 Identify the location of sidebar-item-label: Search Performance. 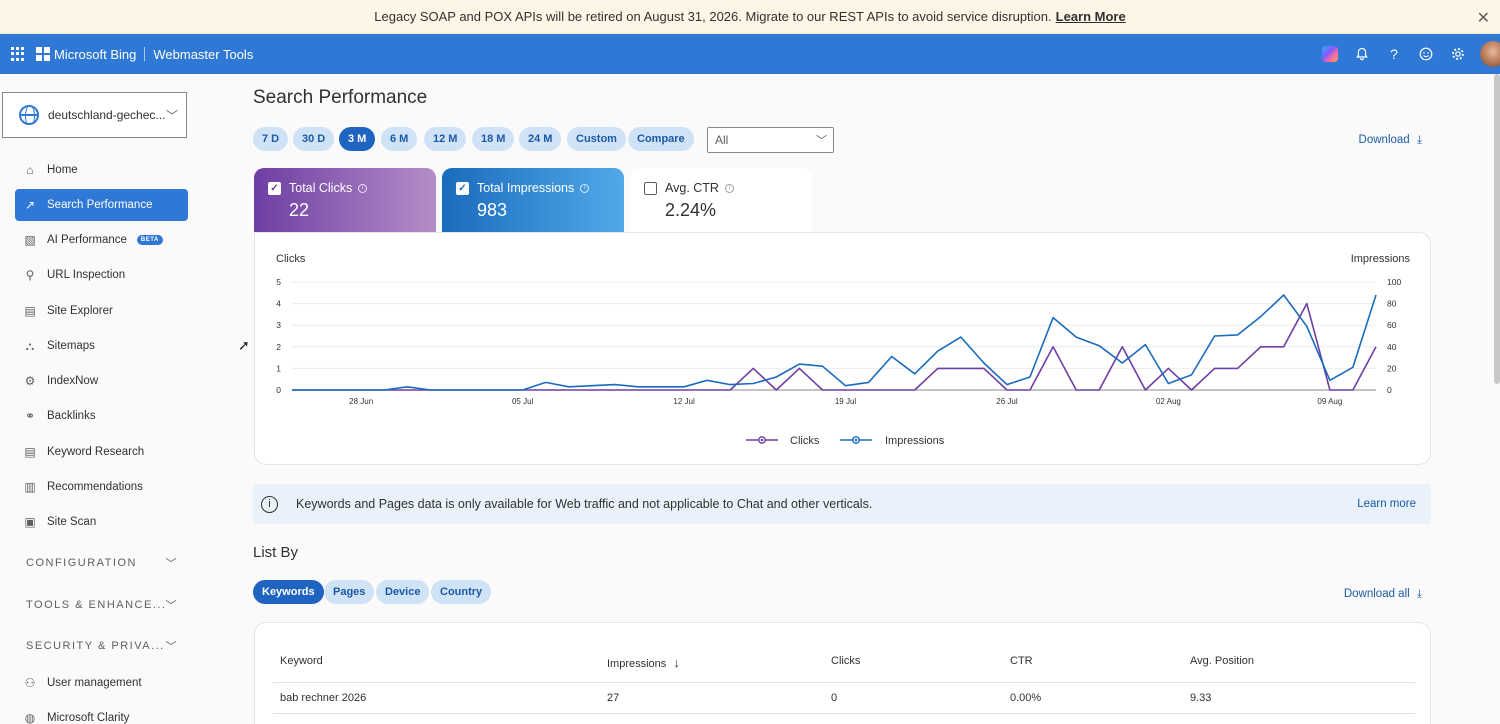
(100, 205).